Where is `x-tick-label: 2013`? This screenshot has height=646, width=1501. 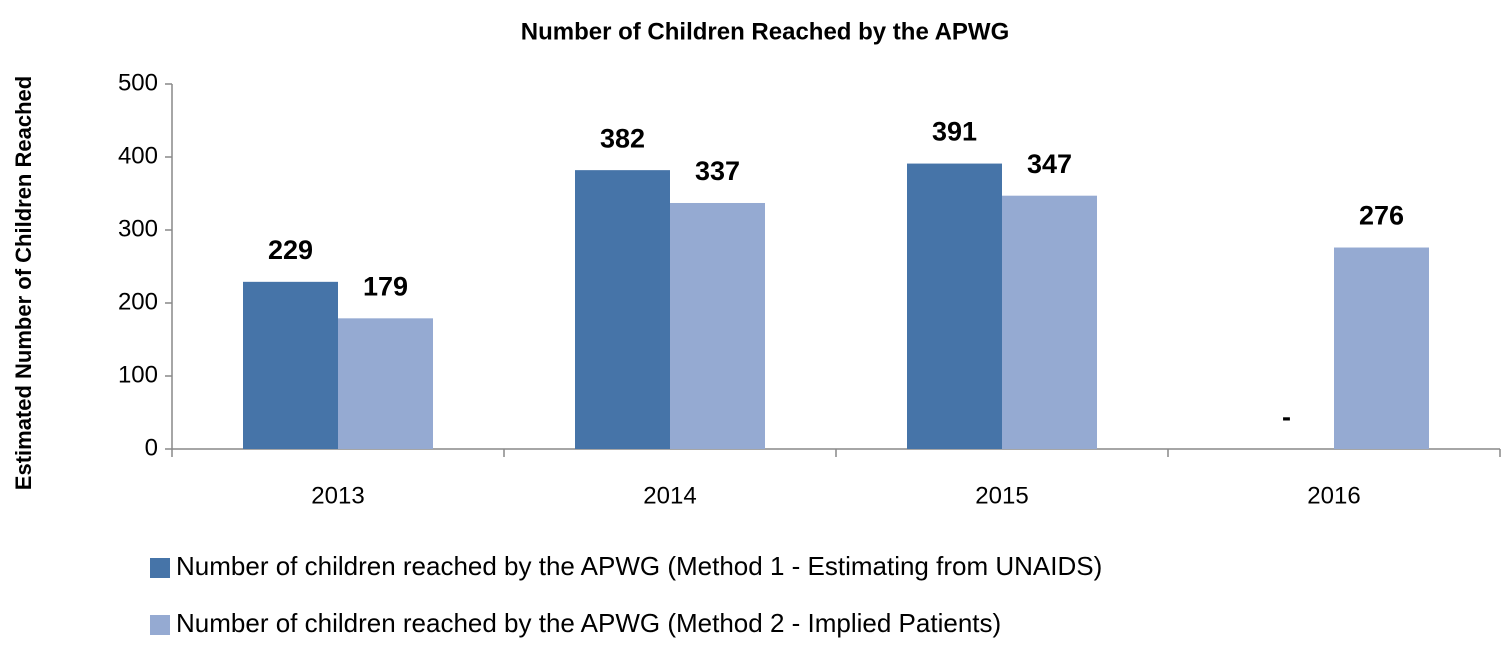 x-tick-label: 2013 is located at coordinates (337, 495).